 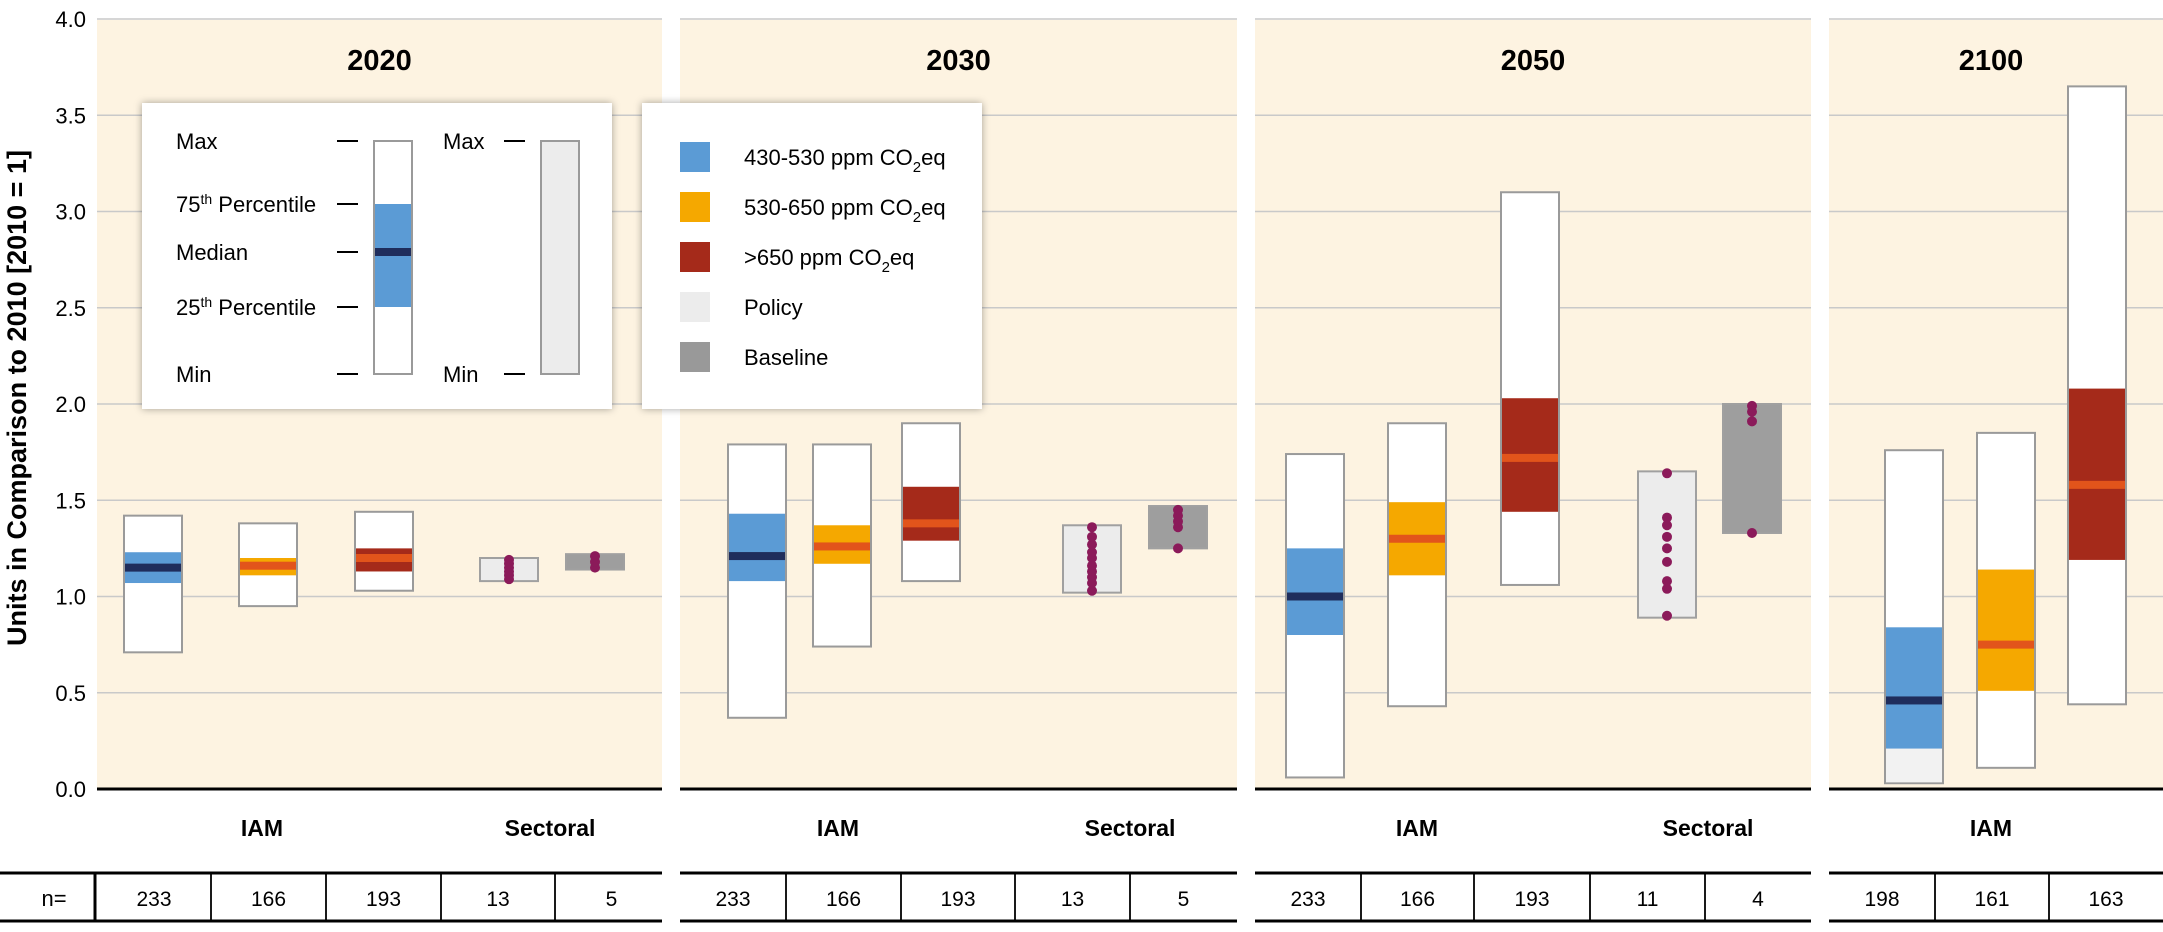 I want to click on panel-title: 2050, so click(x=1533, y=61).